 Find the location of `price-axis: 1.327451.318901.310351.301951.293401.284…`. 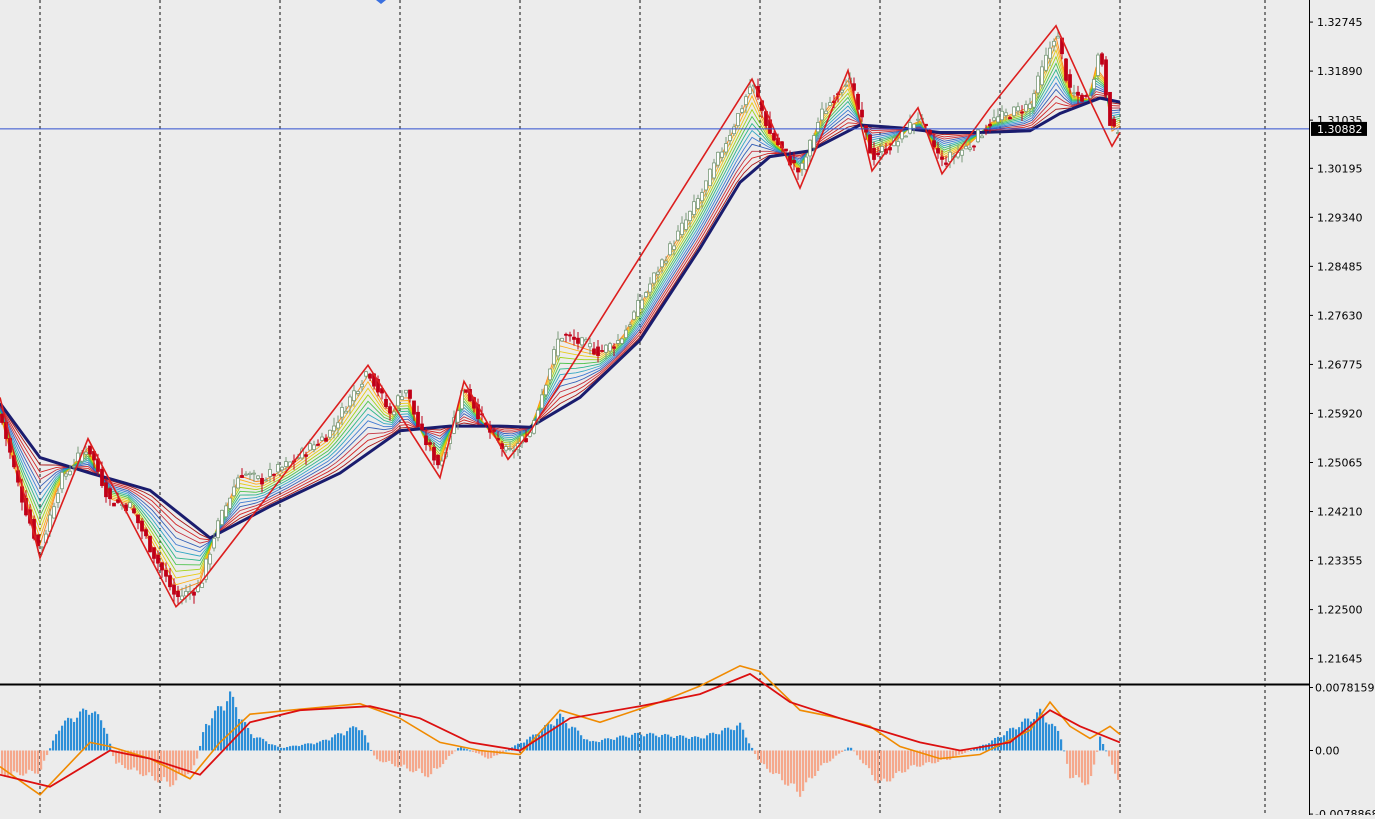

price-axis: 1.327451.318901.310351.301951.293401.284… is located at coordinates (1342, 409).